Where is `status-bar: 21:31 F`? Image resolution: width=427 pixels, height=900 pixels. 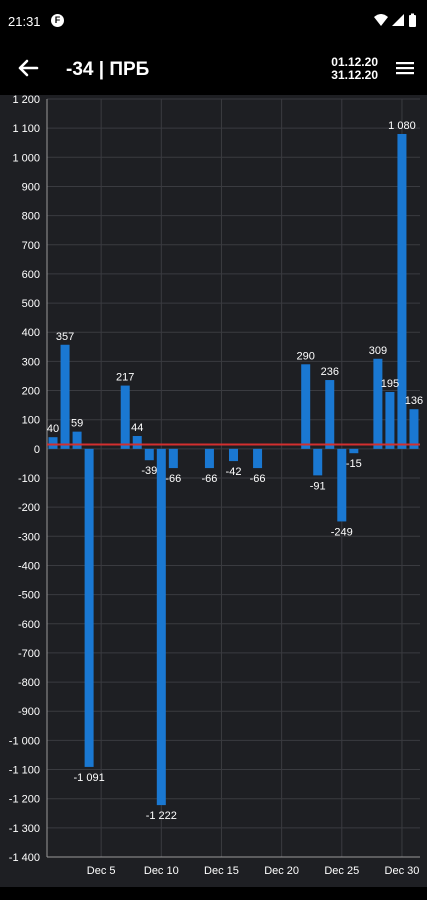 status-bar: 21:31 F is located at coordinates (213, 22).